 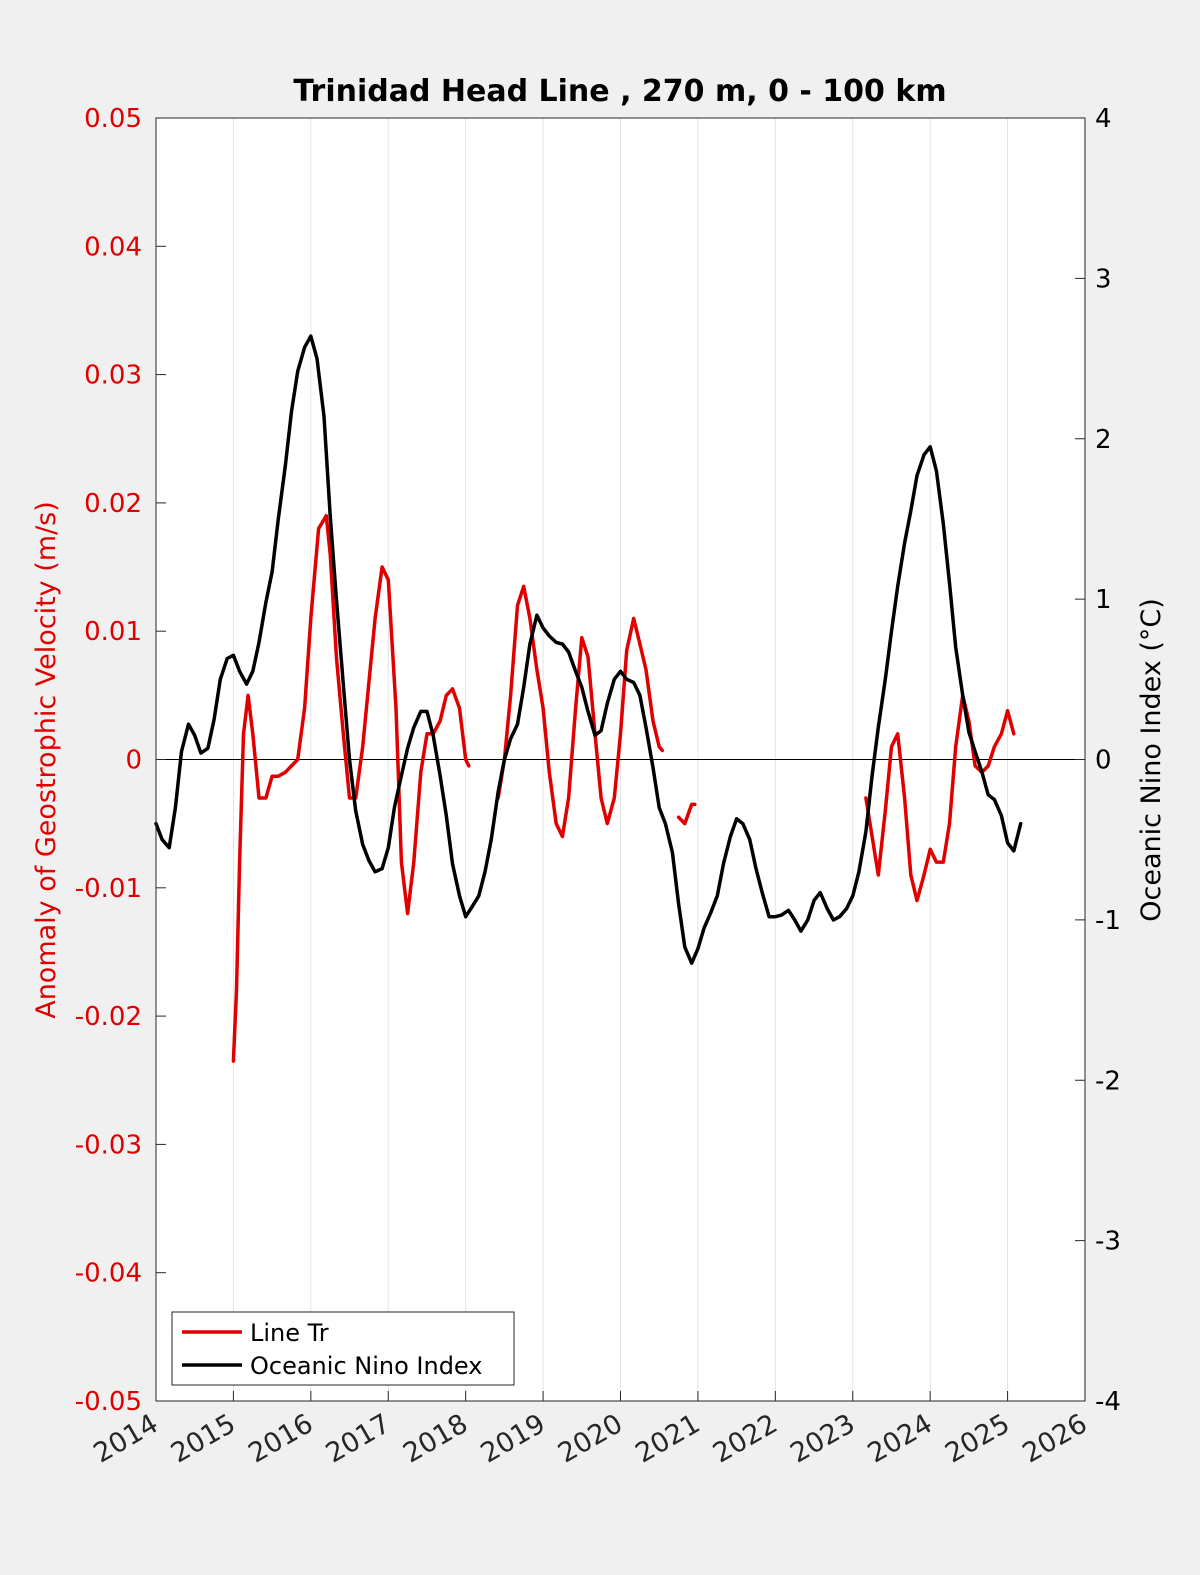 I want to click on x-tick-label: 2020, so click(x=590, y=1438).